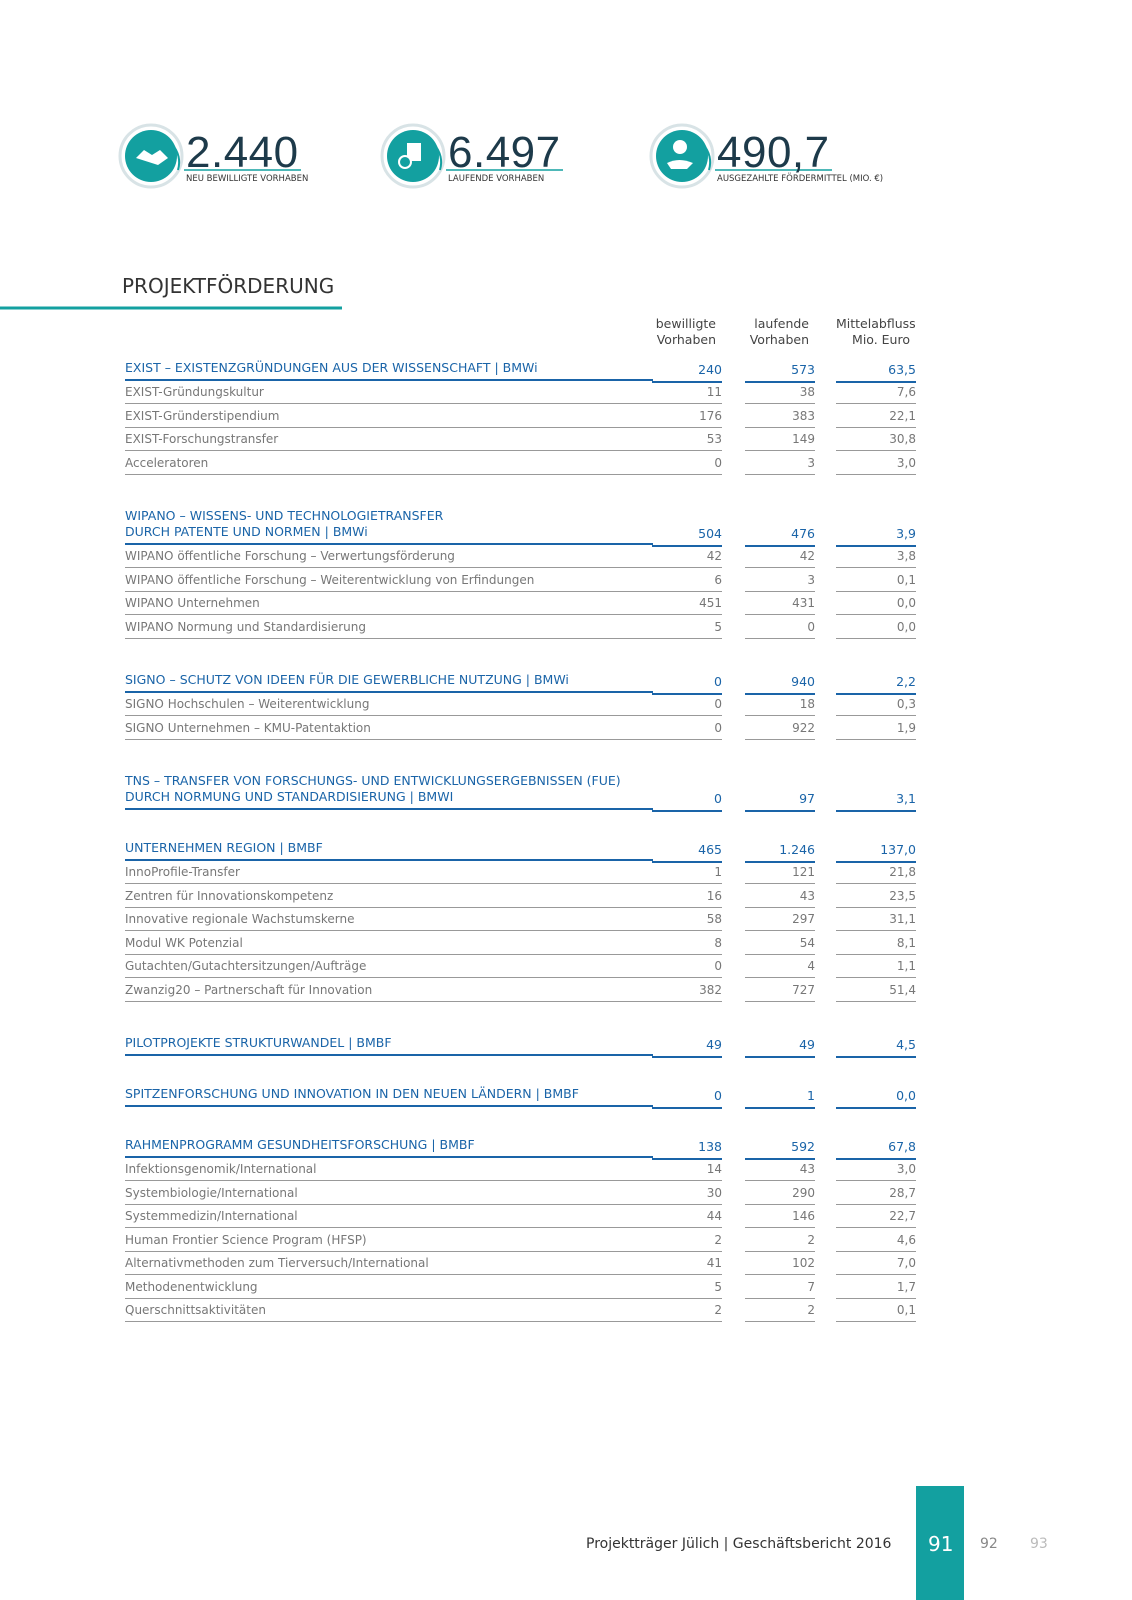  I want to click on group-value: 63,5, so click(876, 371).